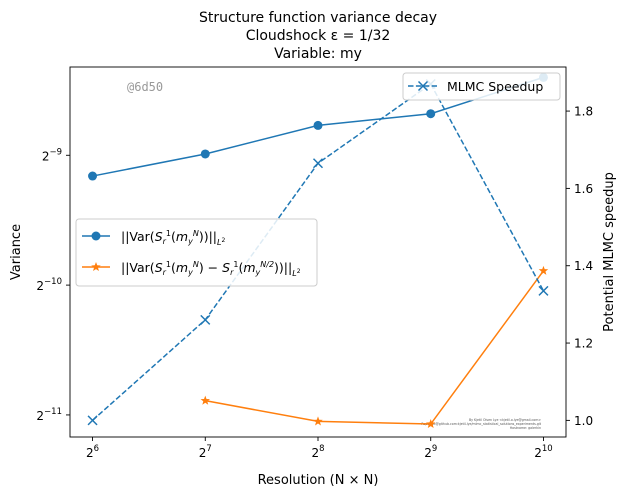 This screenshot has width=627, height=501. Describe the element at coordinates (52, 155) in the screenshot. I see `left-y-tick-label: 2−9` at that location.